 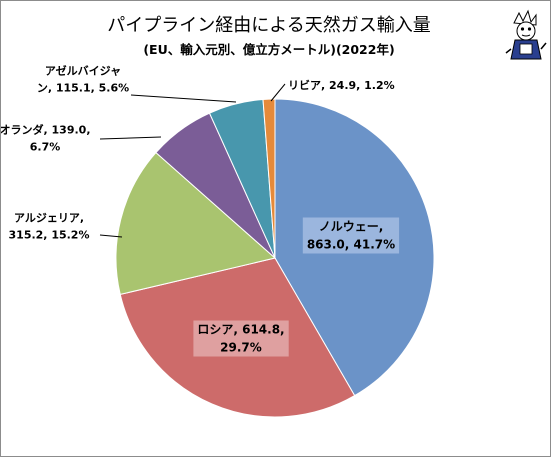 What do you see at coordinates (351, 227) in the screenshot?
I see `slice-label-line: ノルウェー,` at bounding box center [351, 227].